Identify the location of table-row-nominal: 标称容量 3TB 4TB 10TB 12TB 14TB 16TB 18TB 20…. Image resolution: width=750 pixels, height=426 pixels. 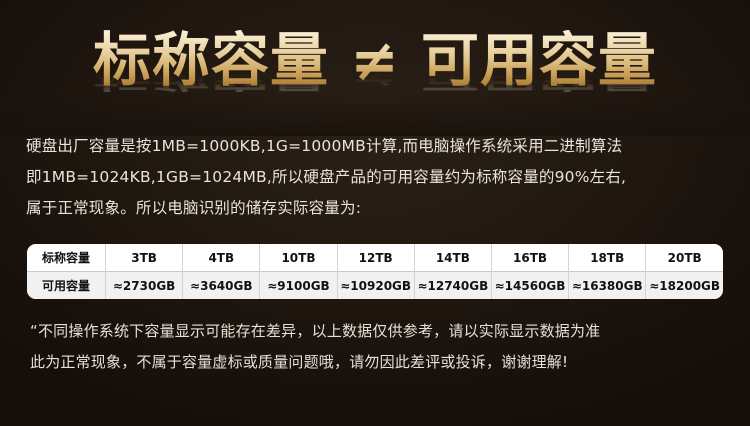
(375, 258).